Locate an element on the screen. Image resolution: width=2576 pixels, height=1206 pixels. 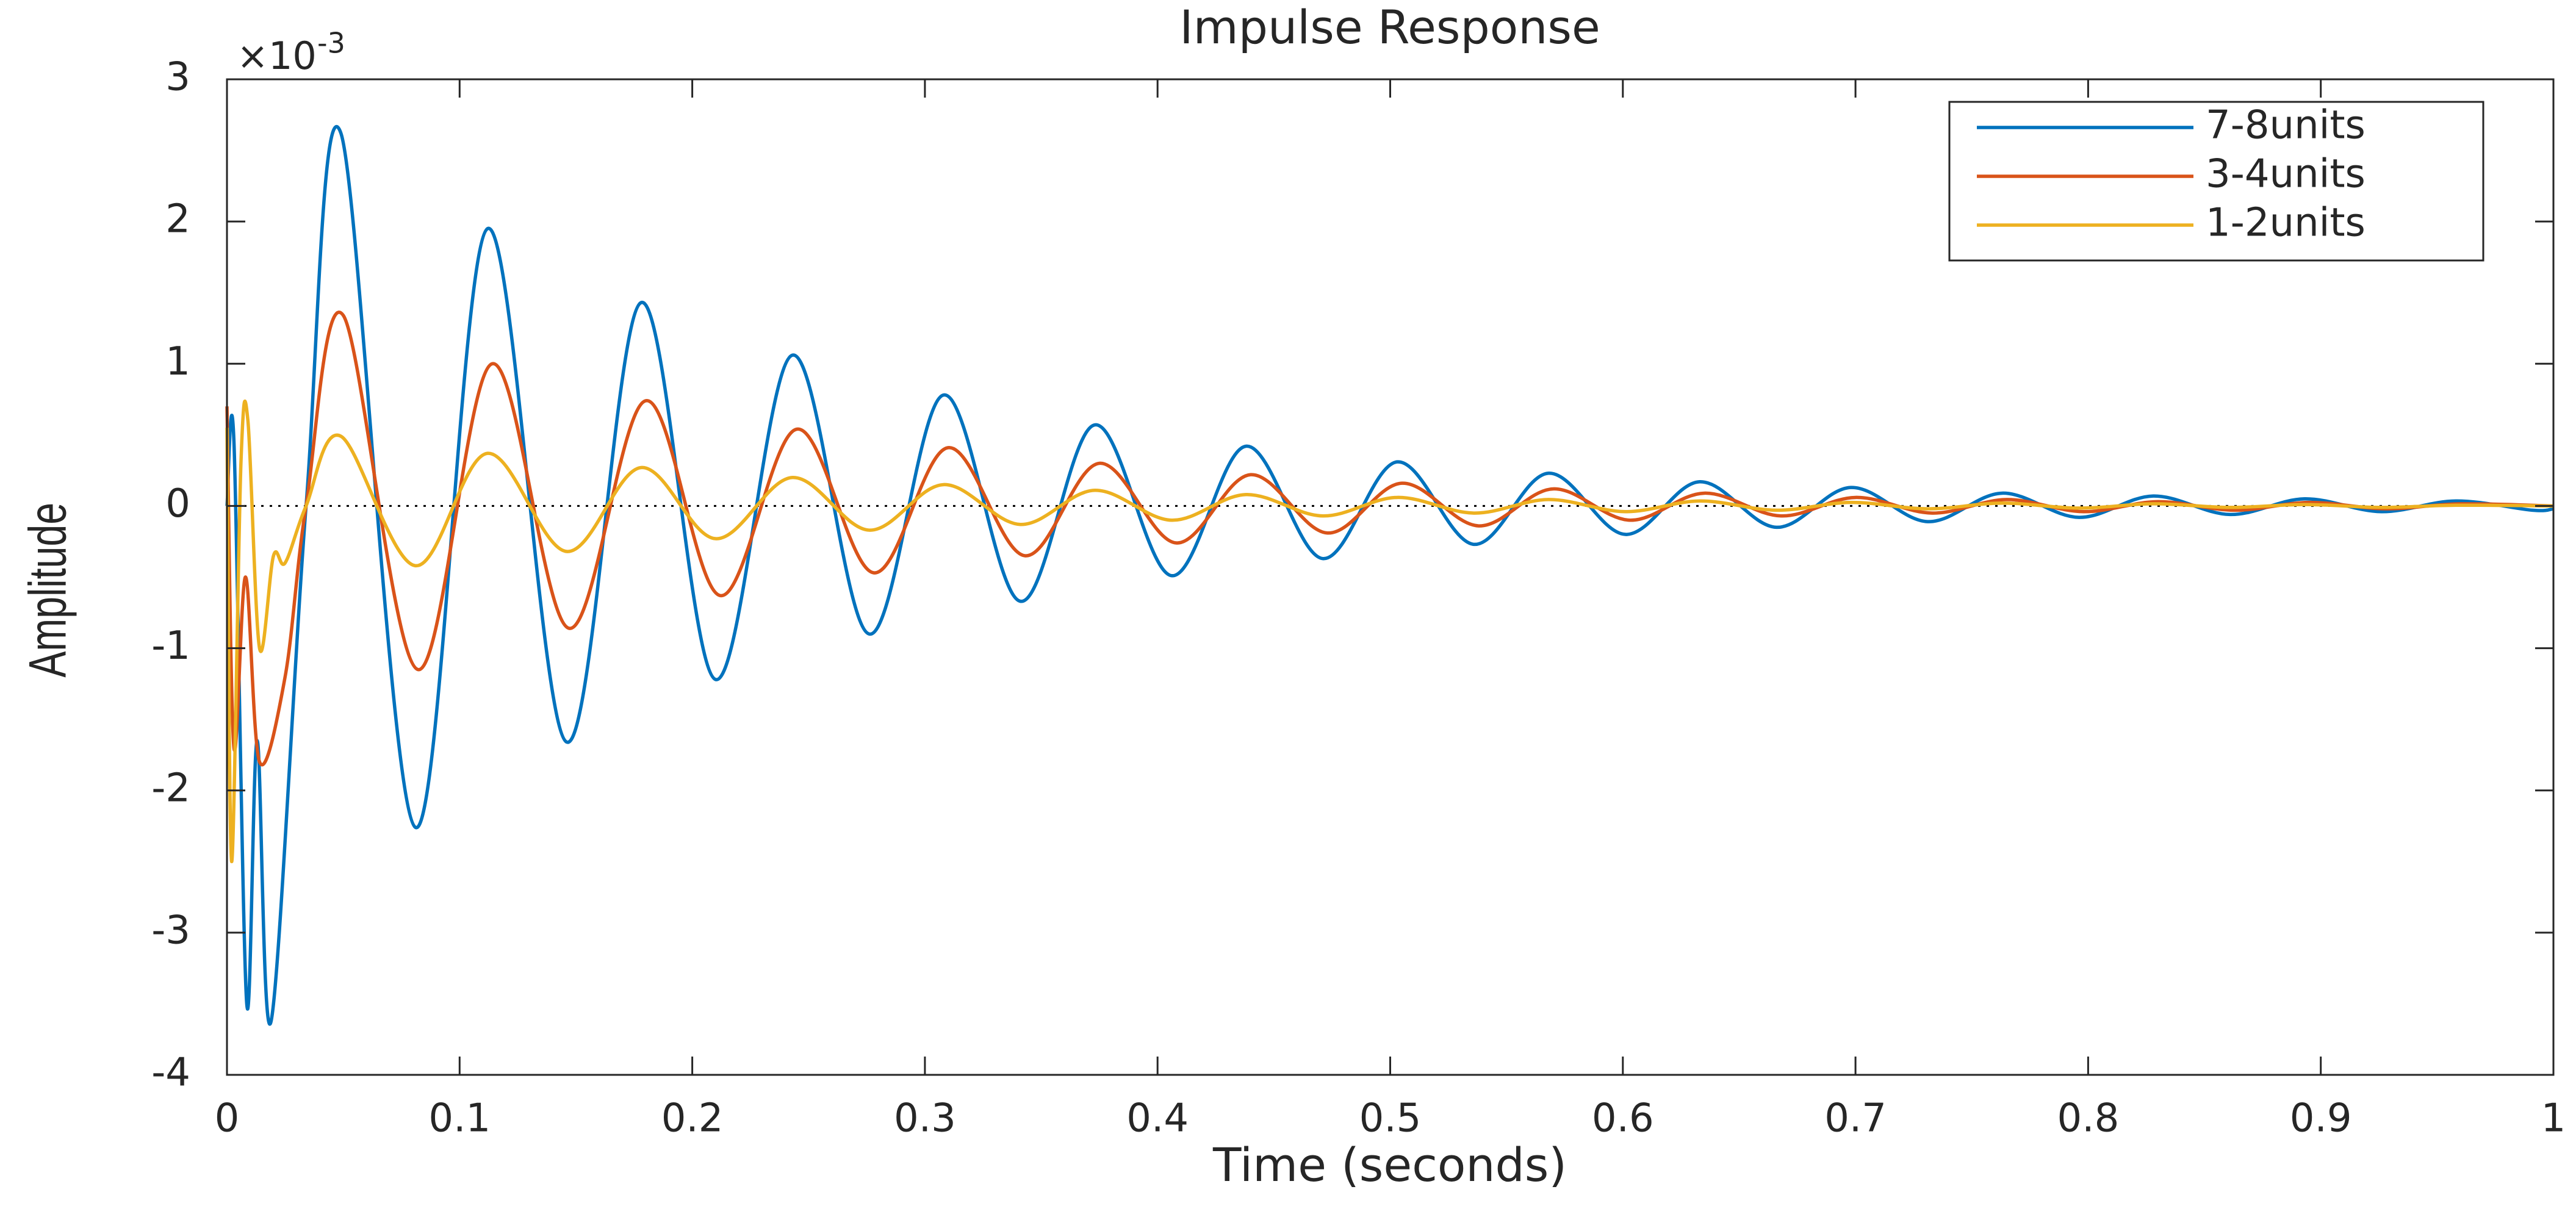
legend-label: 3-4units is located at coordinates (2286, 174).